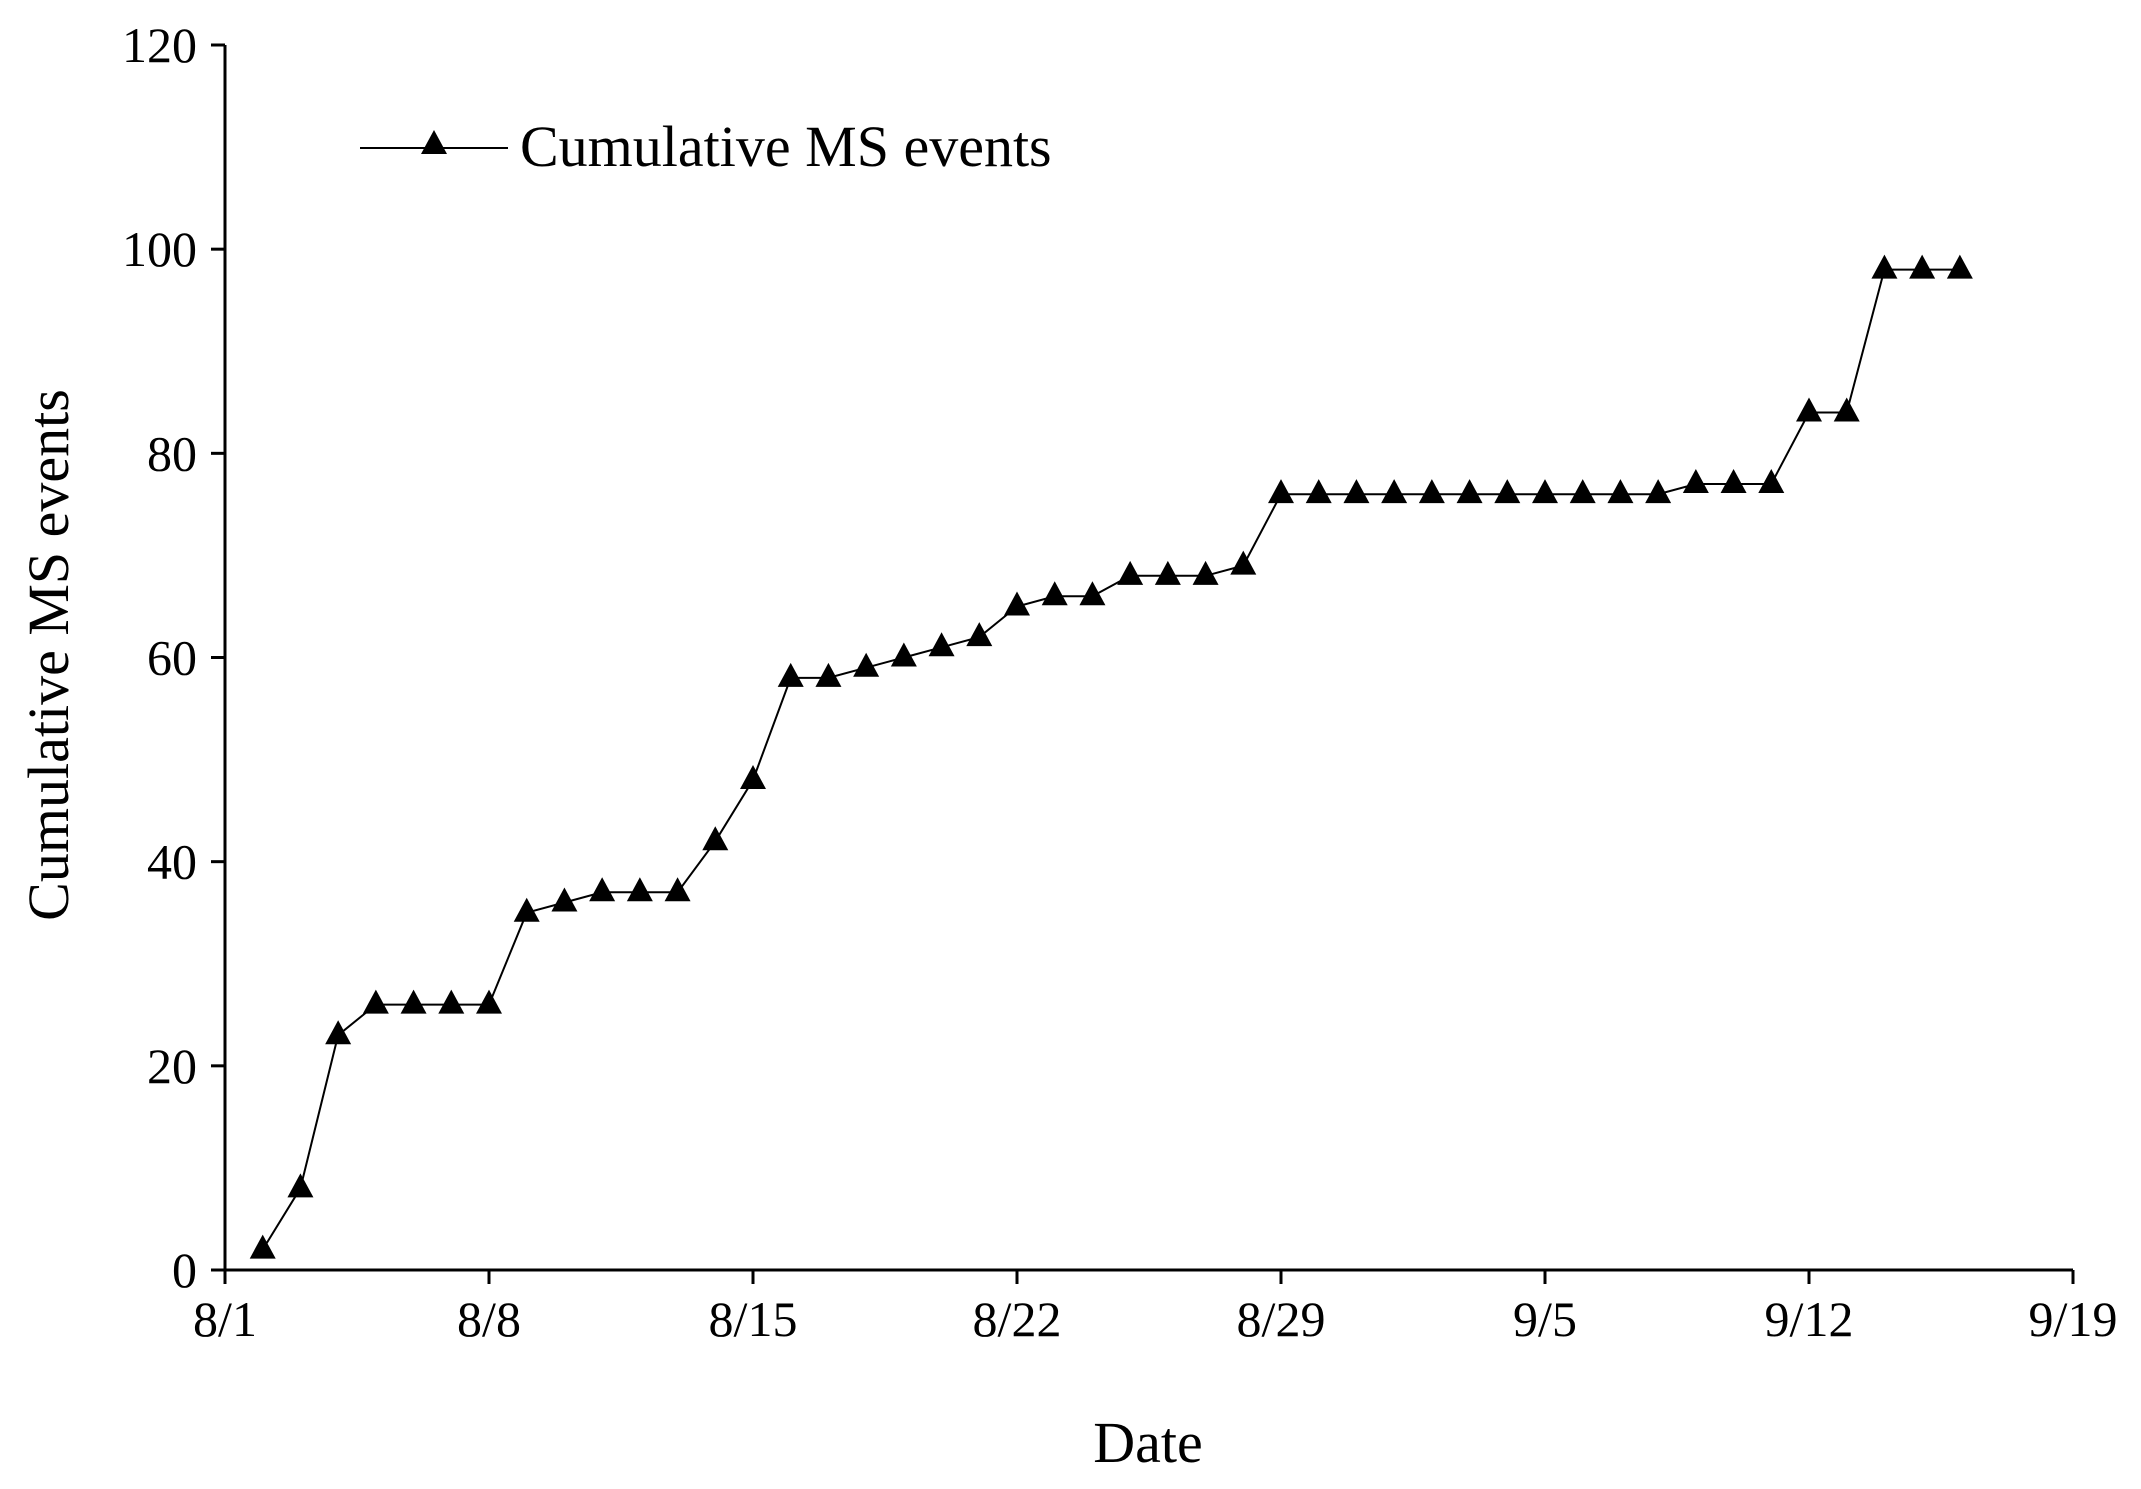  I want to click on legend-marker-swatch, so click(434, 142).